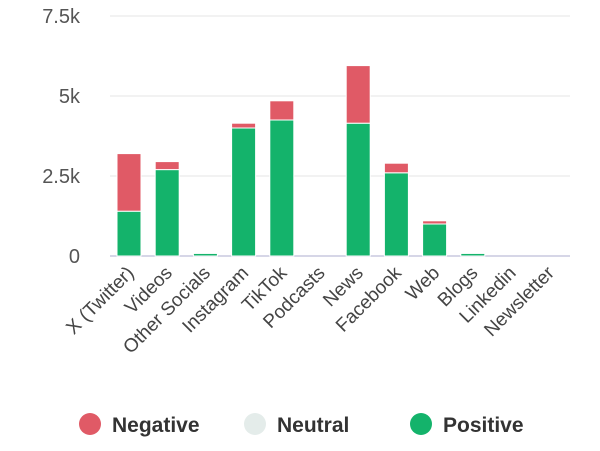  Describe the element at coordinates (61, 17) in the screenshot. I see `y-tick-label: 7.5k` at that location.